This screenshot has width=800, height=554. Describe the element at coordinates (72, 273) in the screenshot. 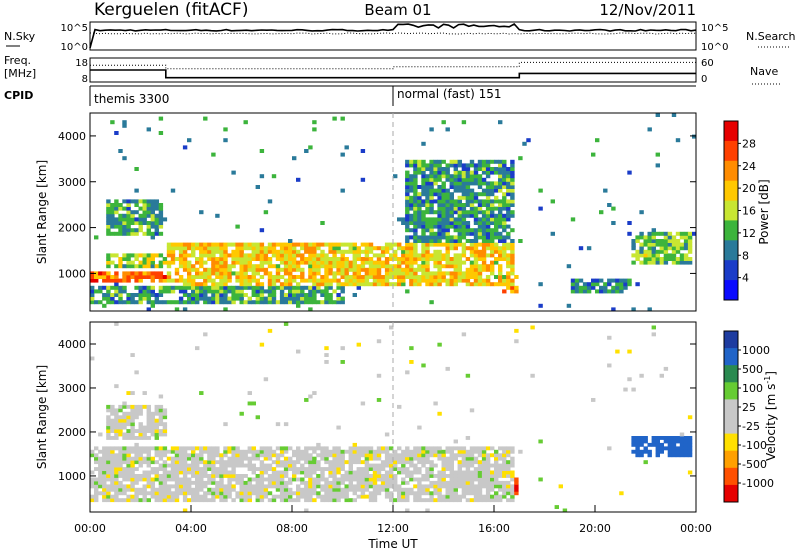

I see `y-tick-label: 1000` at that location.